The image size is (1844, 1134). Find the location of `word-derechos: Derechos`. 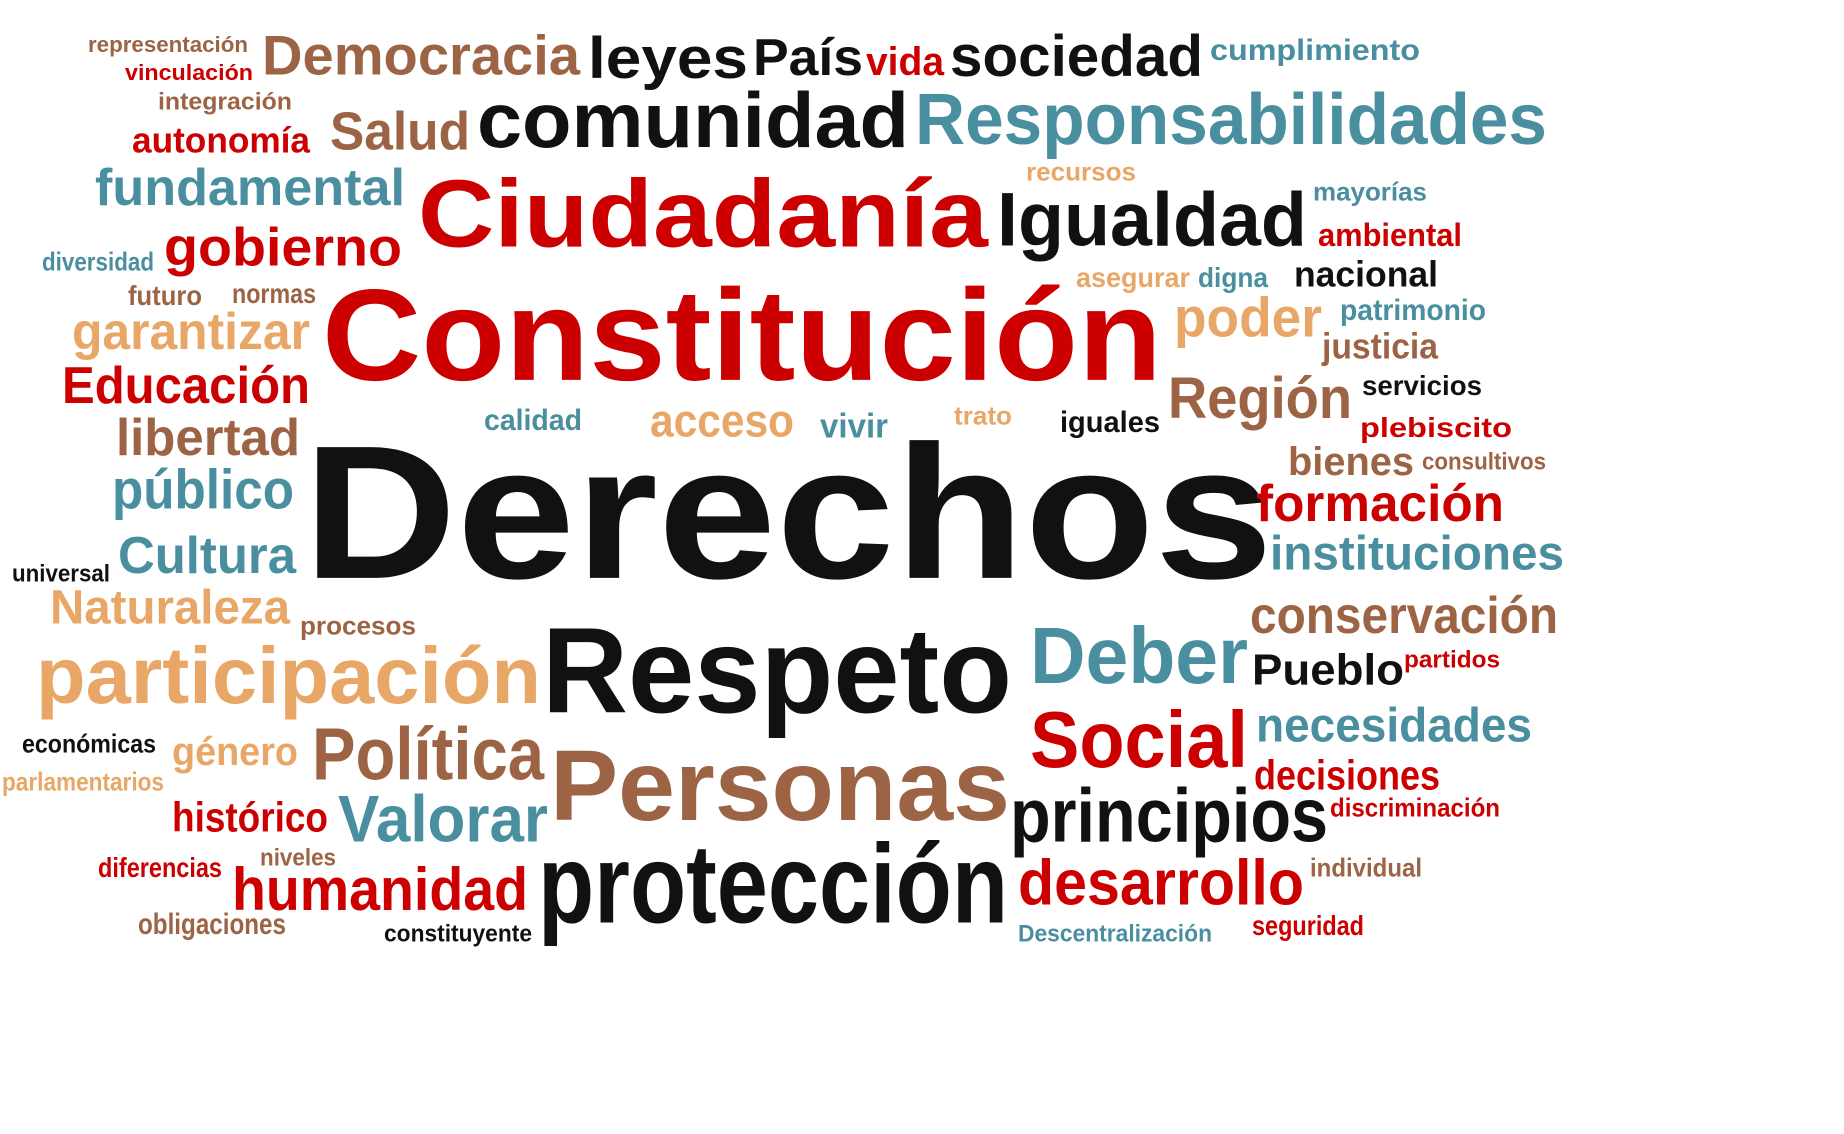

word-derechos: Derechos is located at coordinates (788, 512).